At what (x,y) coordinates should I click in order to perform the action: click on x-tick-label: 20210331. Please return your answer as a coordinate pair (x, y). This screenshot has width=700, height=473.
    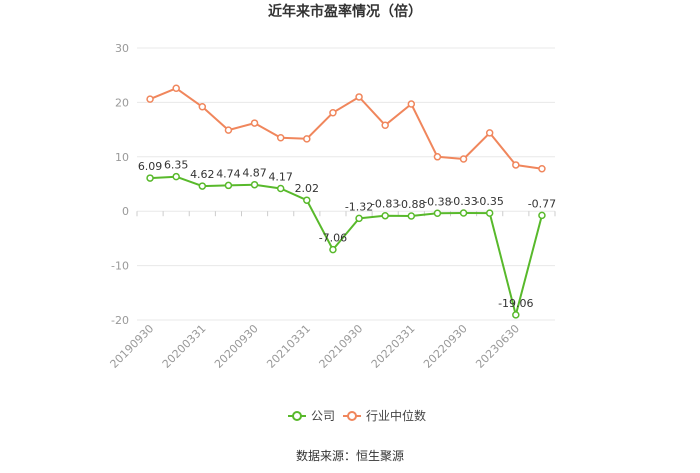
    Looking at the image, I should click on (288, 346).